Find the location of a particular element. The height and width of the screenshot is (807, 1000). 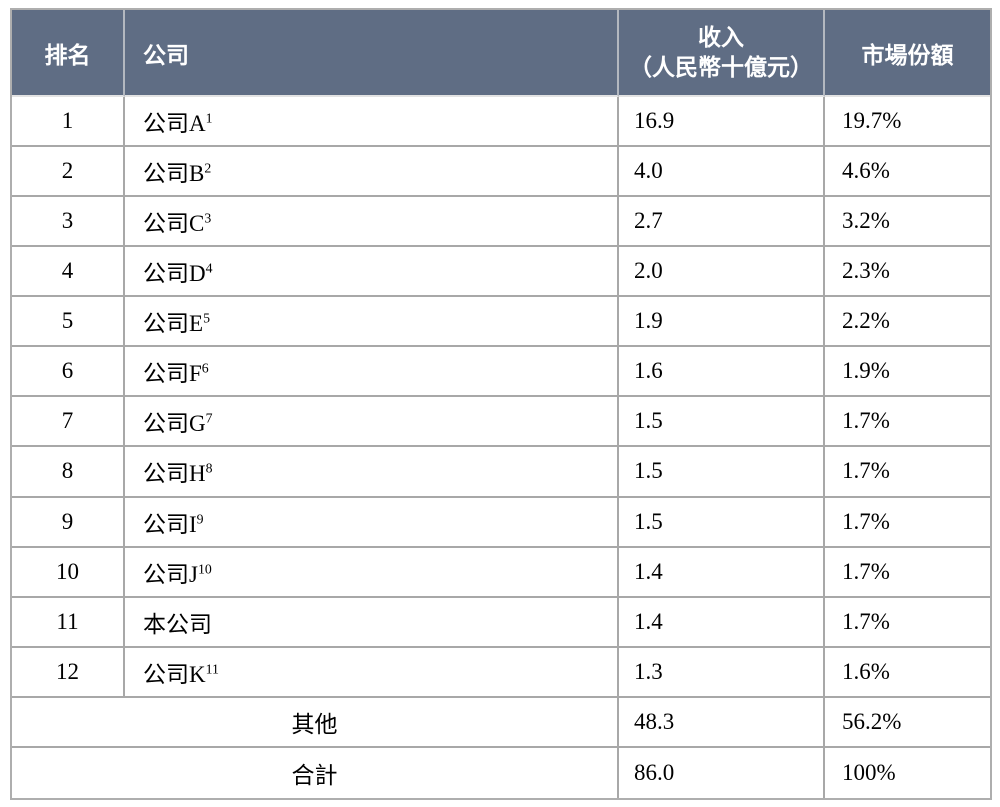

share-cell: 100% is located at coordinates (907, 772).